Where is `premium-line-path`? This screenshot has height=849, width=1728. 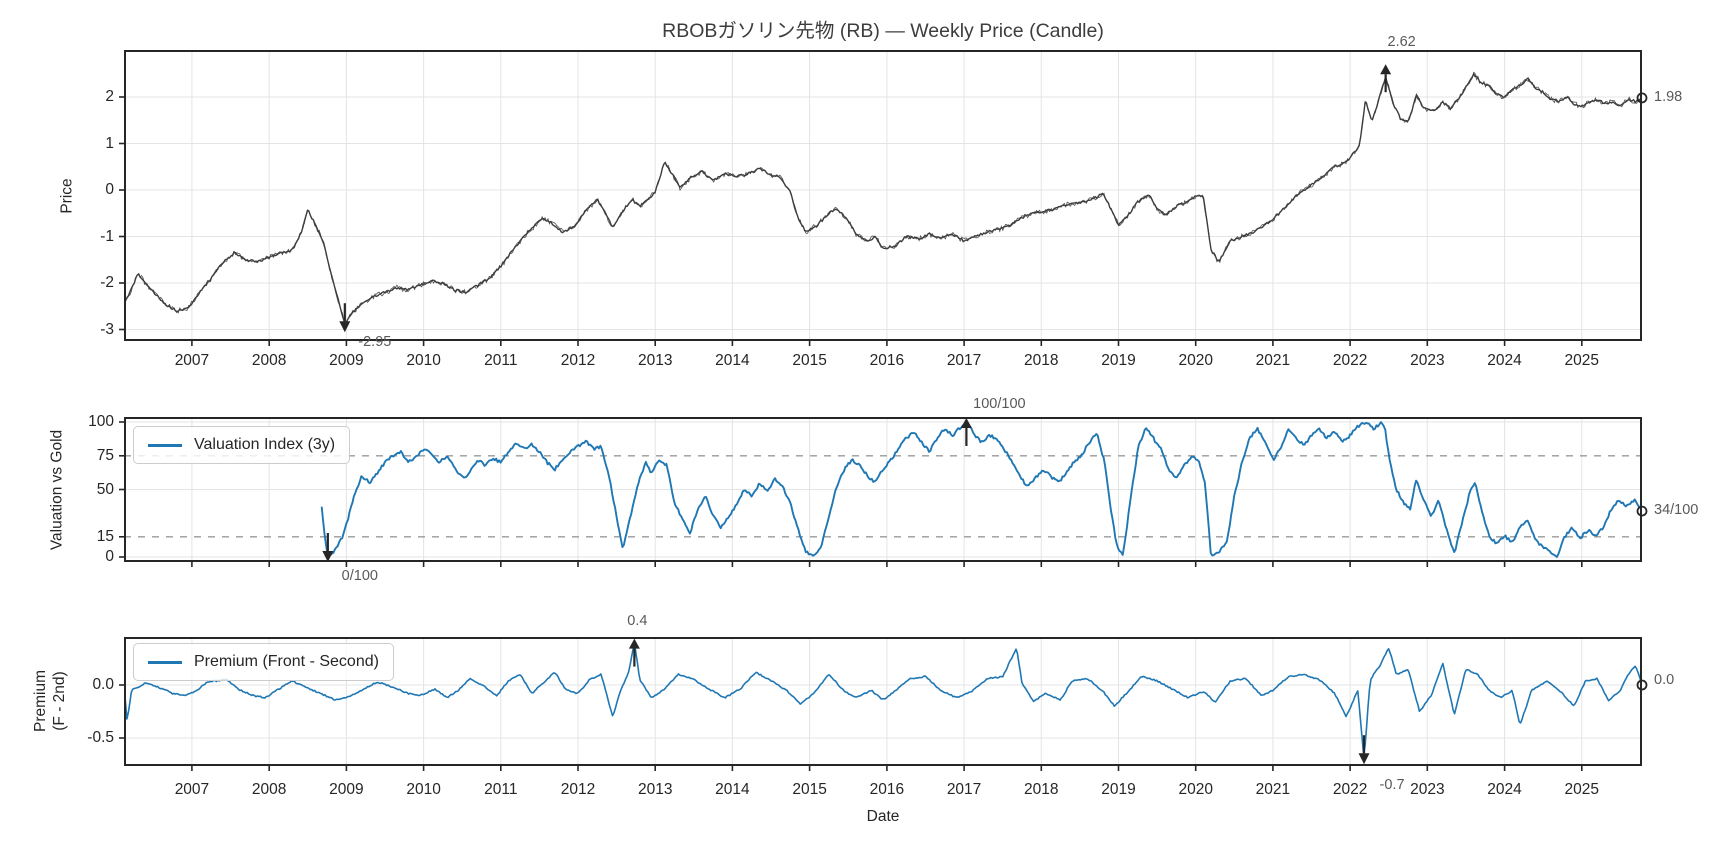
premium-line-path is located at coordinates (883, 699).